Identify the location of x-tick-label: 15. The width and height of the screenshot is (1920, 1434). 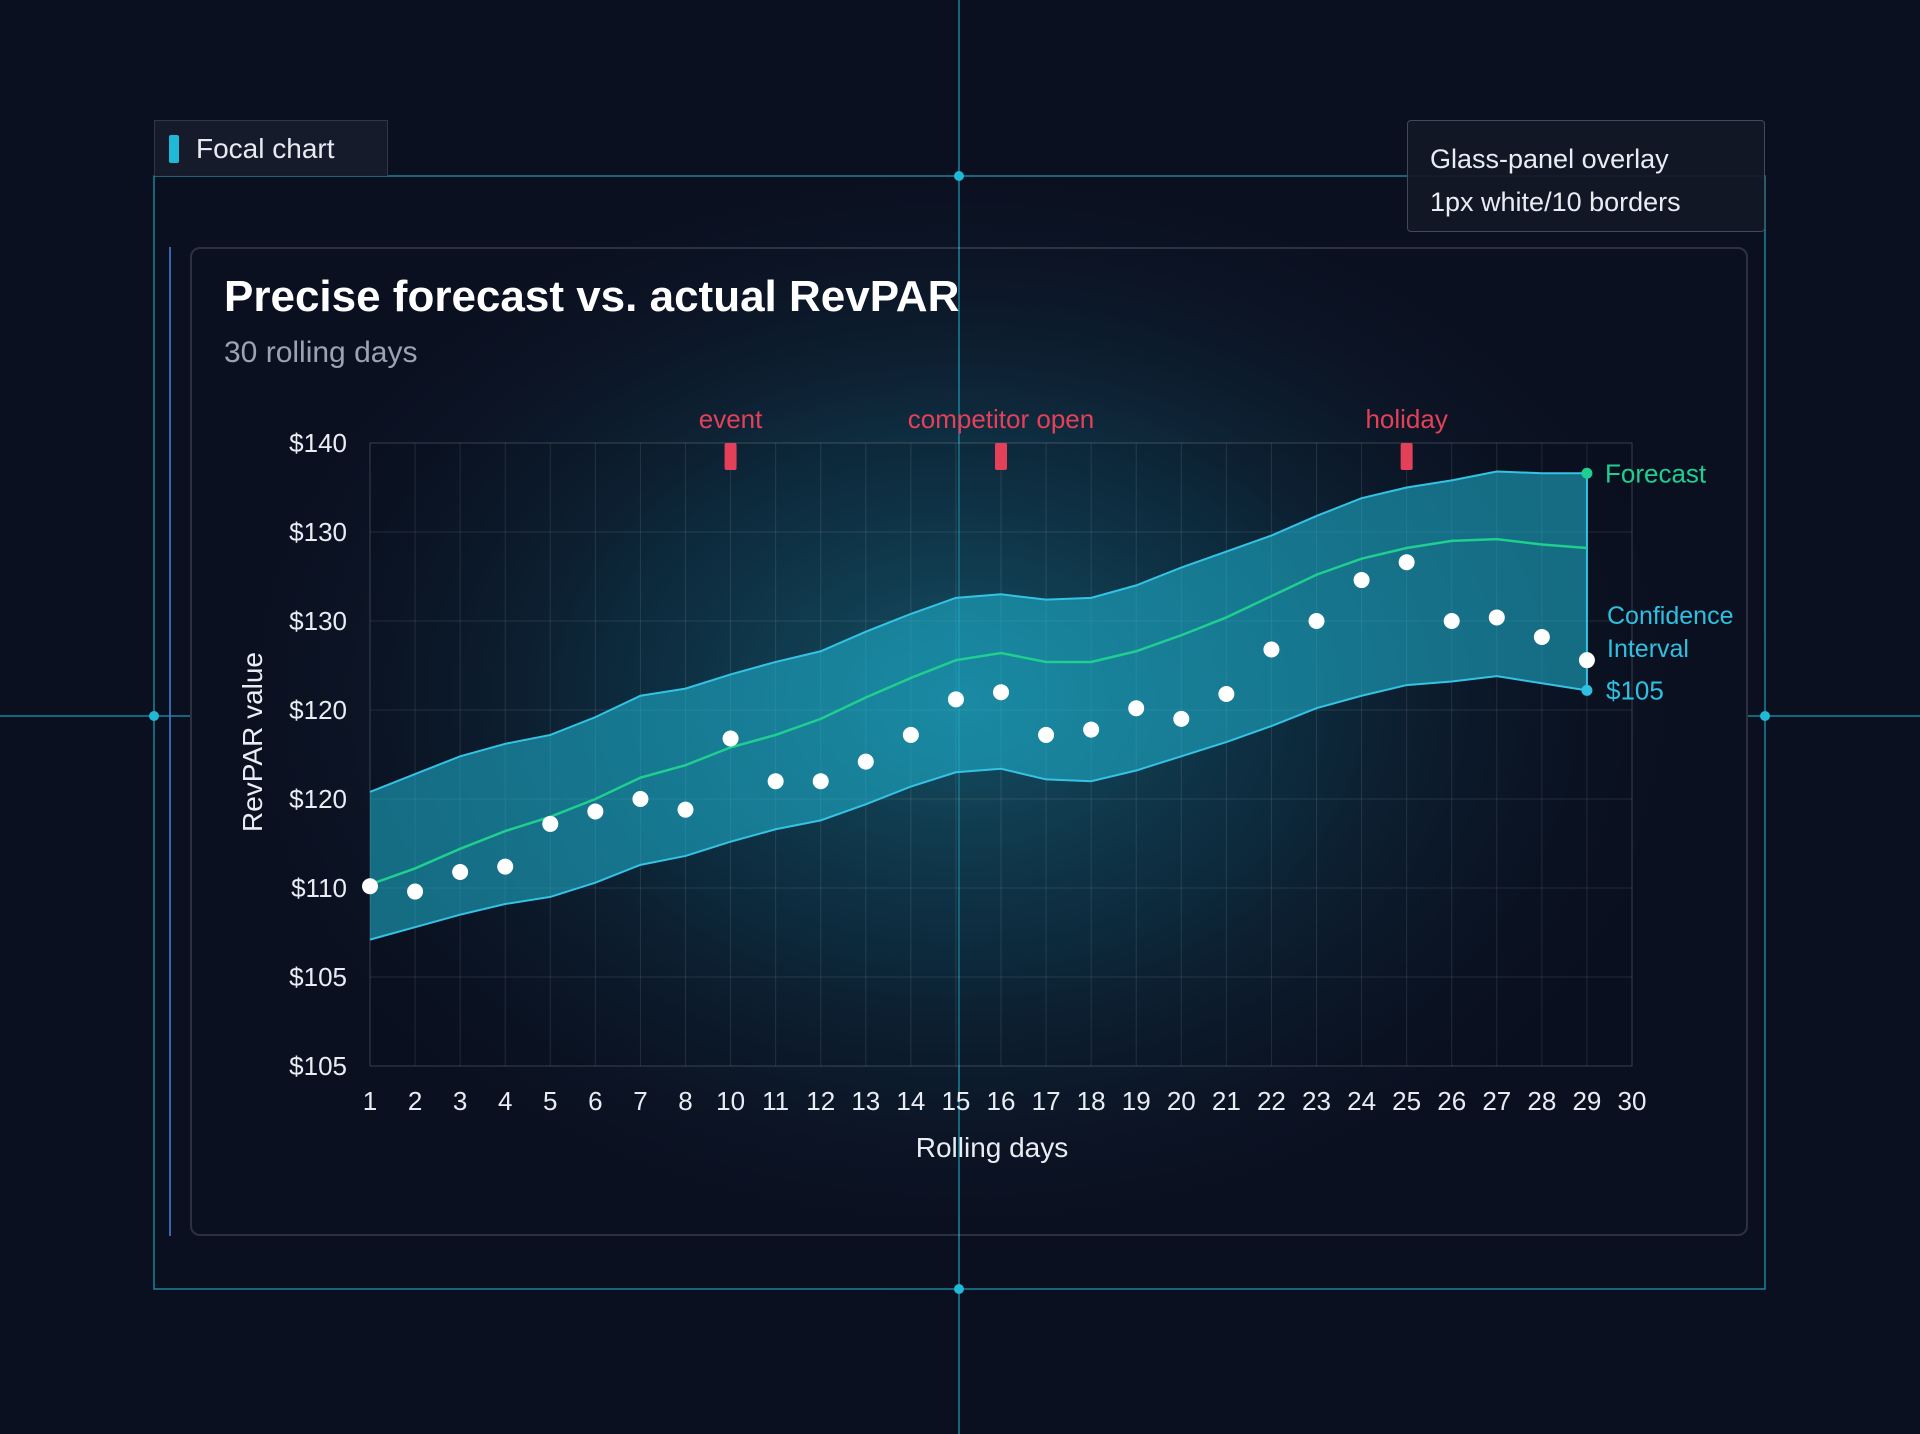
(955, 1101).